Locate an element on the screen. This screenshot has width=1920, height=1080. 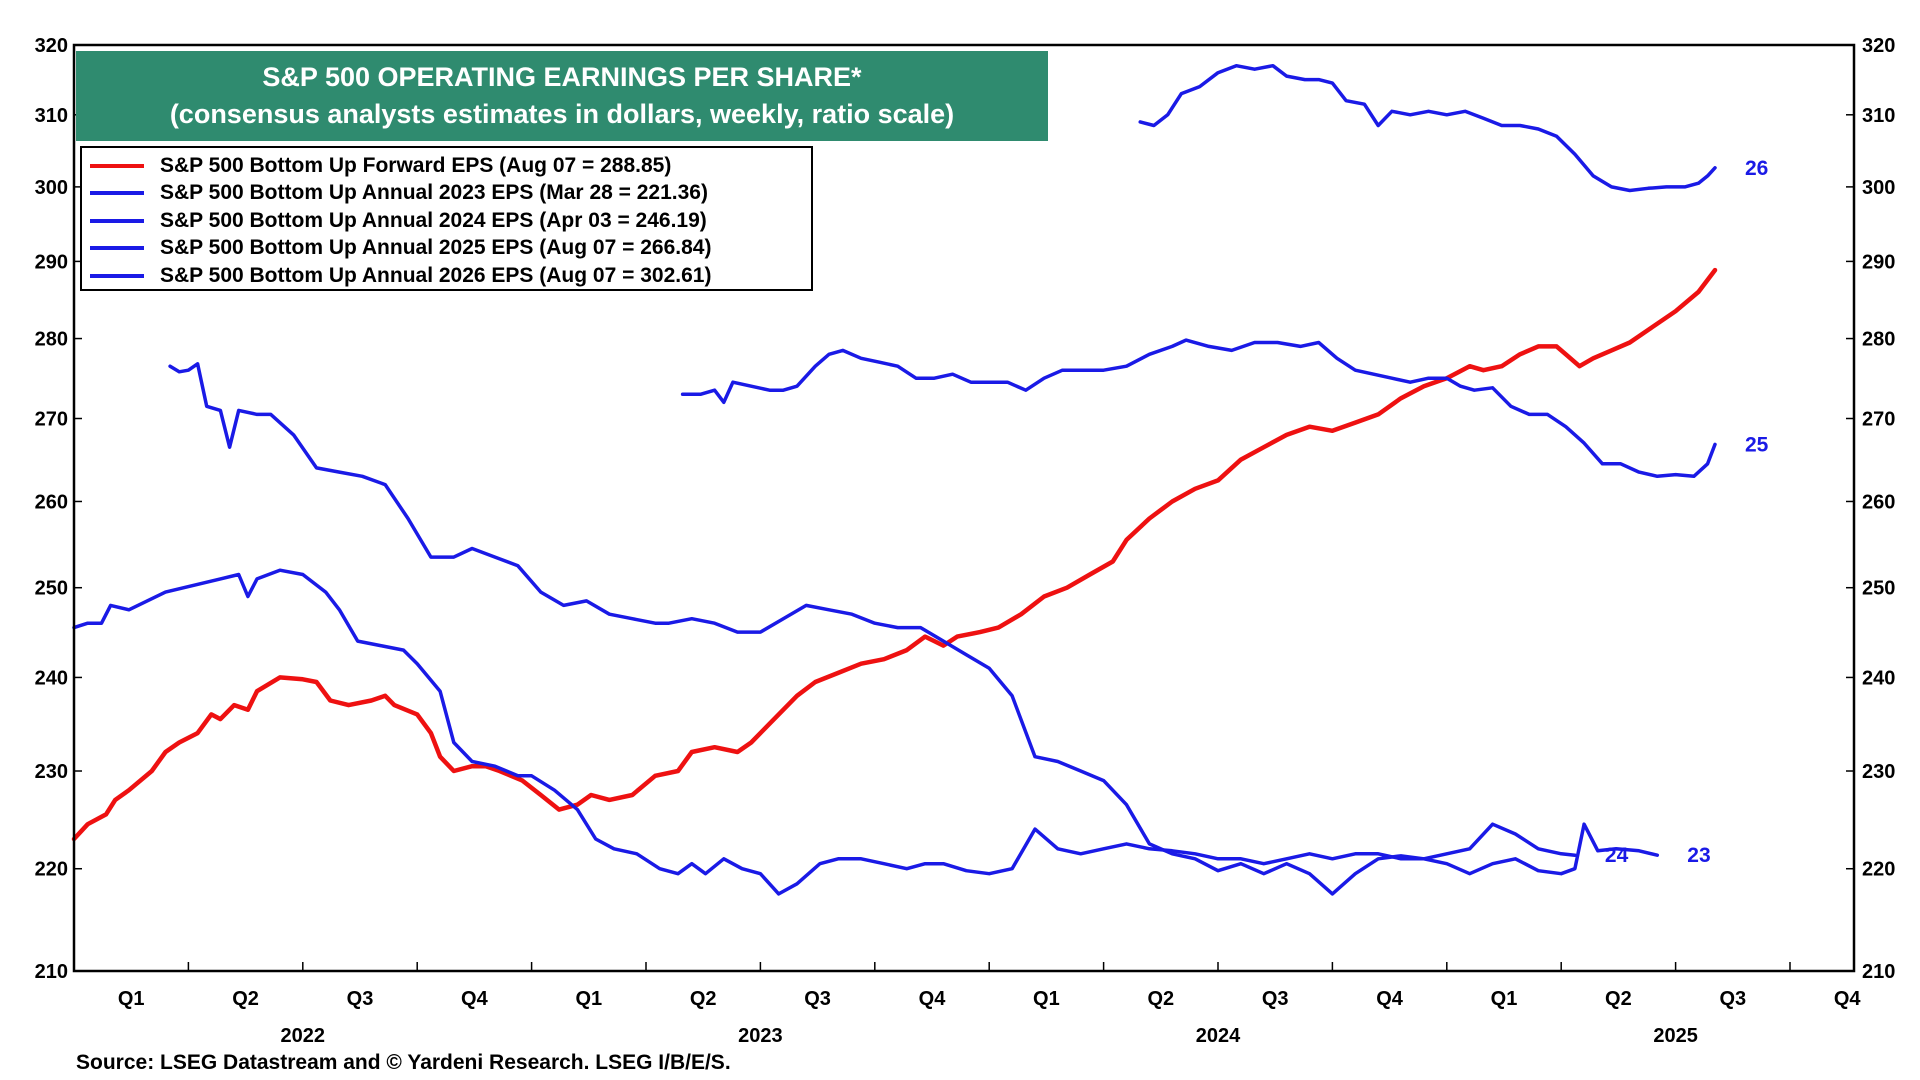
y-tick-label-left: 210 is located at coordinates (51, 972).